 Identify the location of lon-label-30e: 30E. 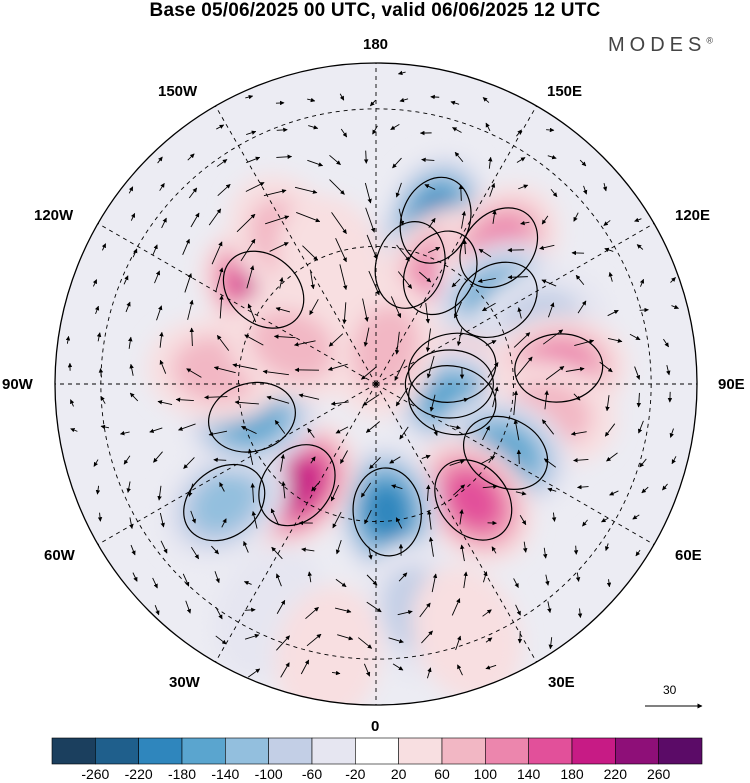
(561, 682).